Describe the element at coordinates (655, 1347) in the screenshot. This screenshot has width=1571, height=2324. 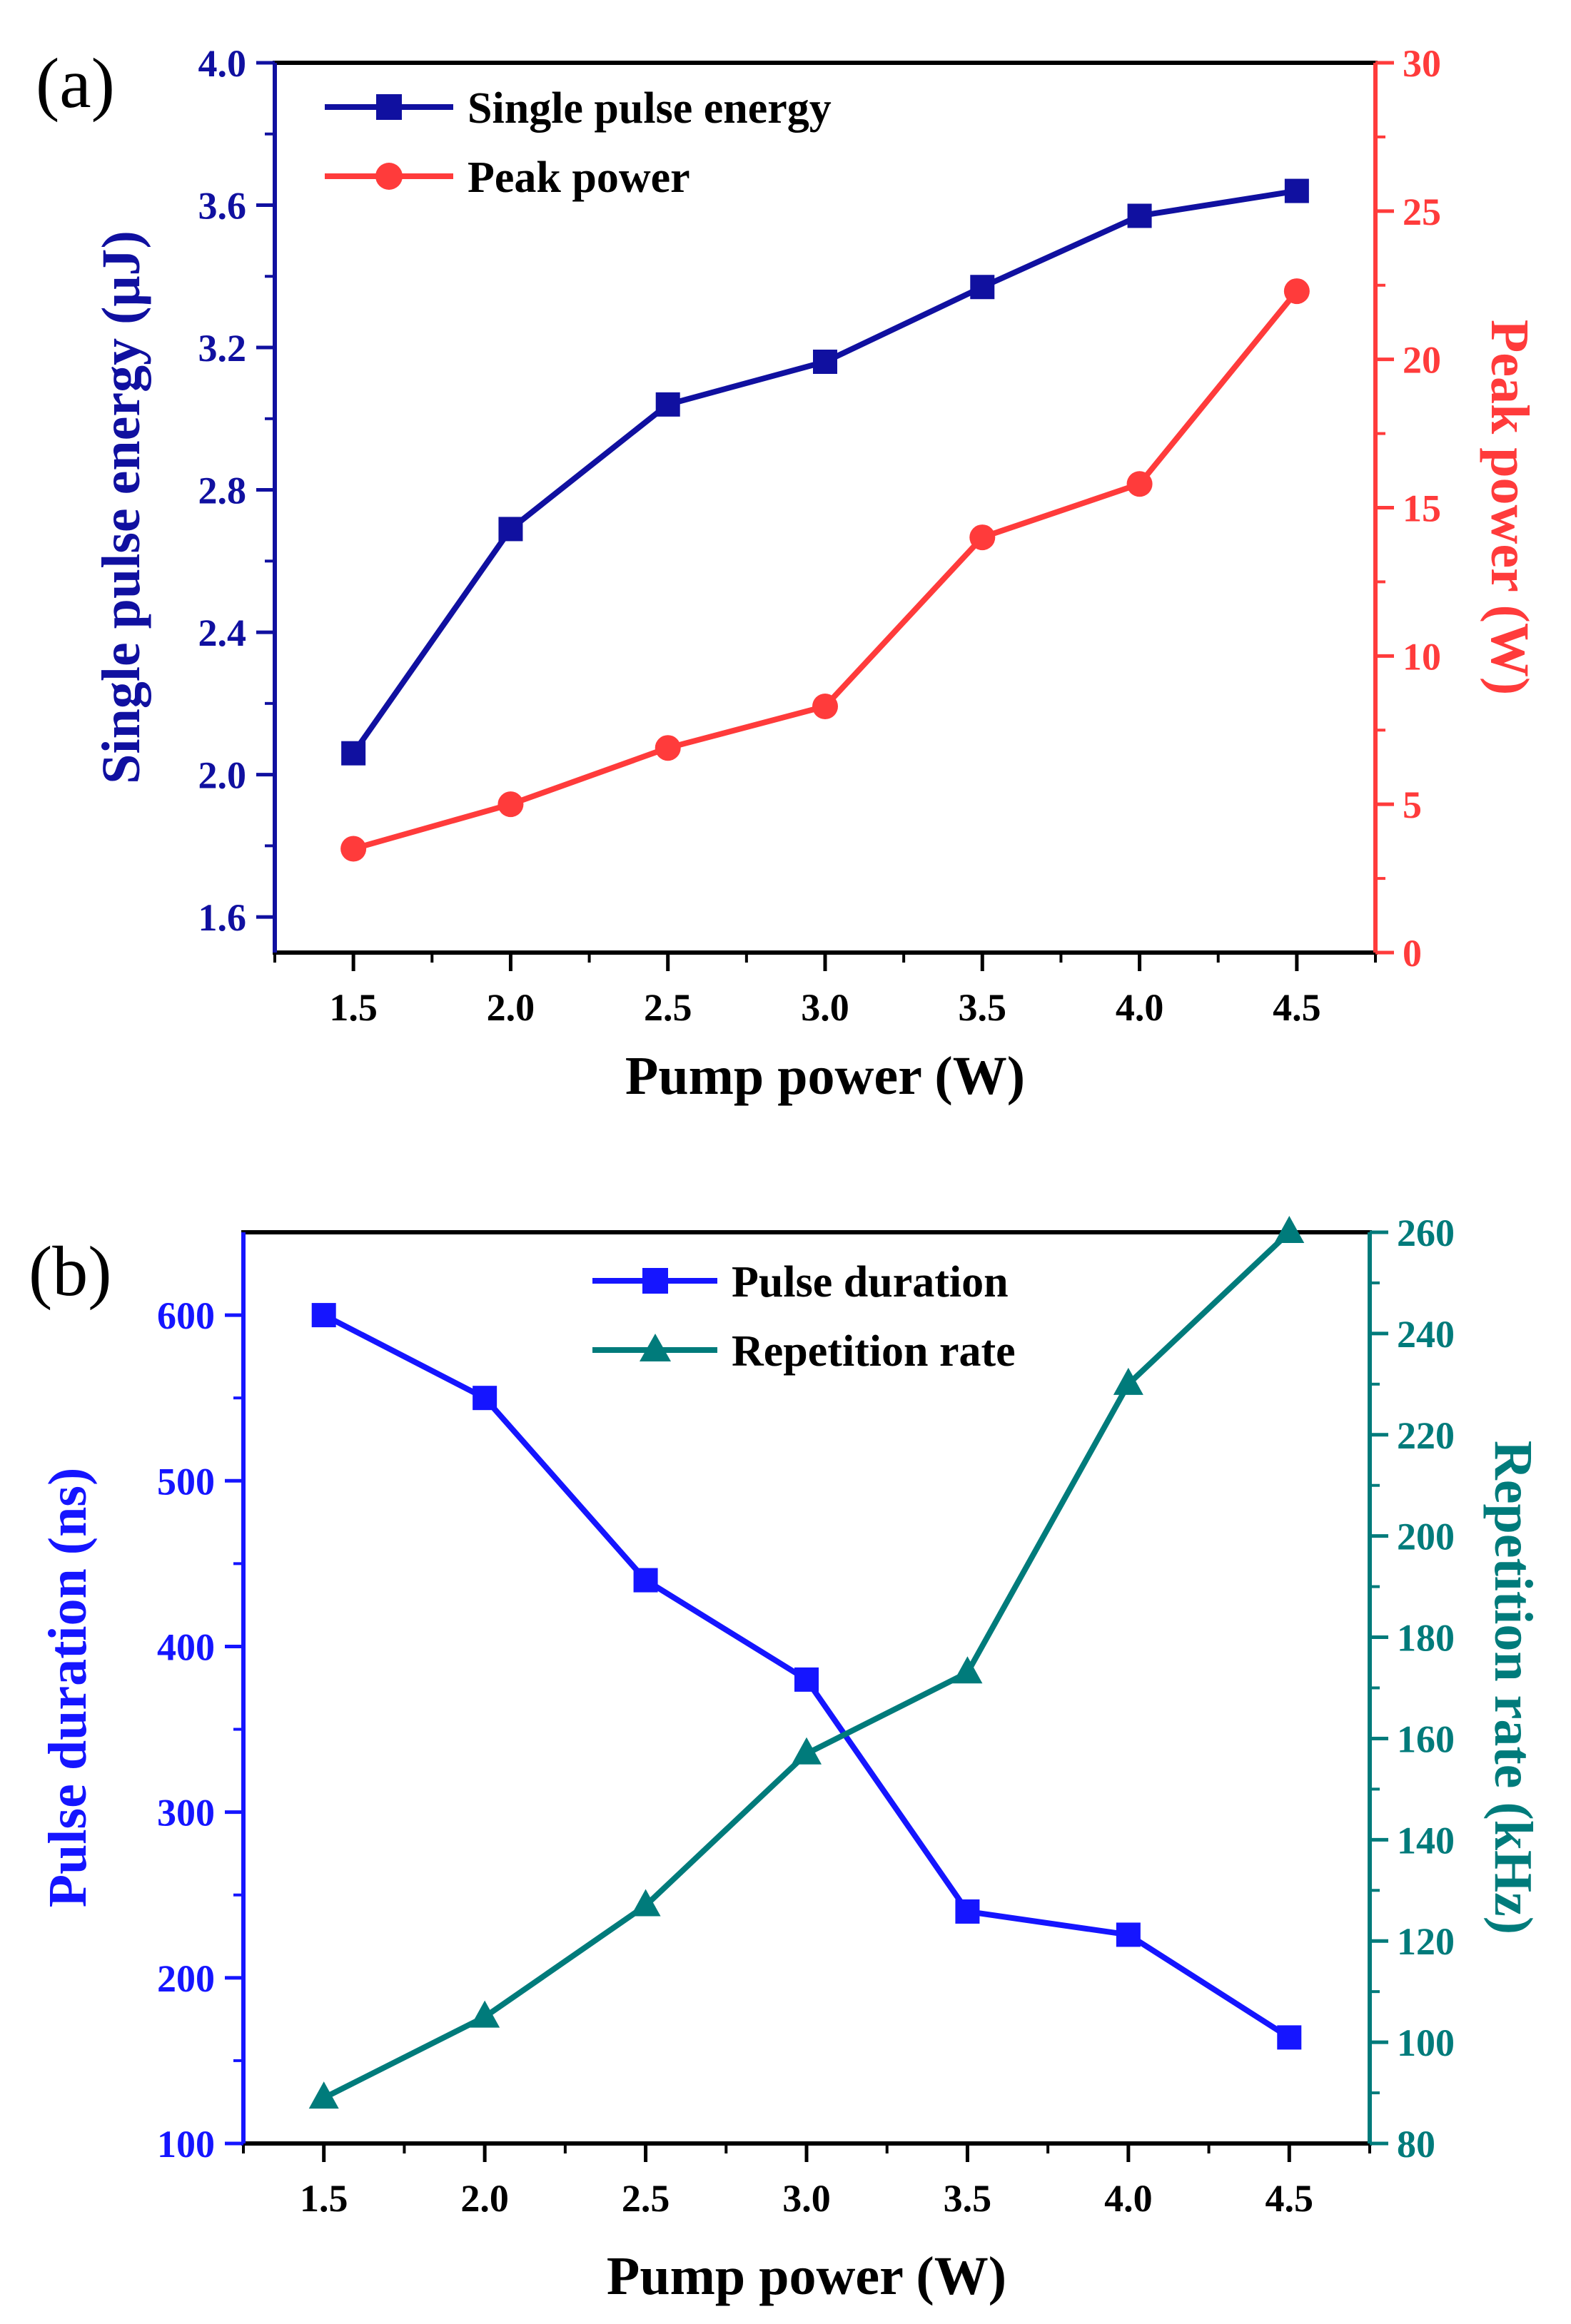
I see `legend-marker-triangle-icon` at that location.